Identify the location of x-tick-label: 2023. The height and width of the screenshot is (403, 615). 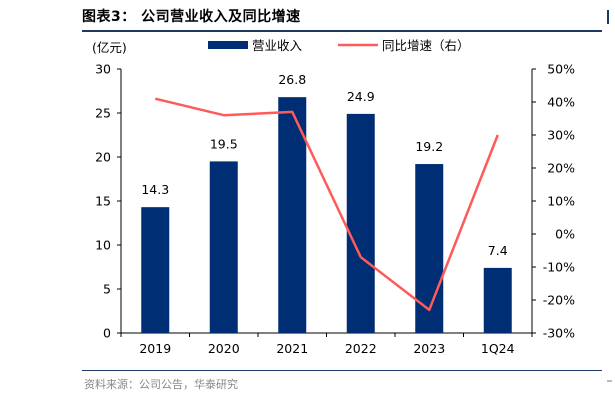
(429, 348).